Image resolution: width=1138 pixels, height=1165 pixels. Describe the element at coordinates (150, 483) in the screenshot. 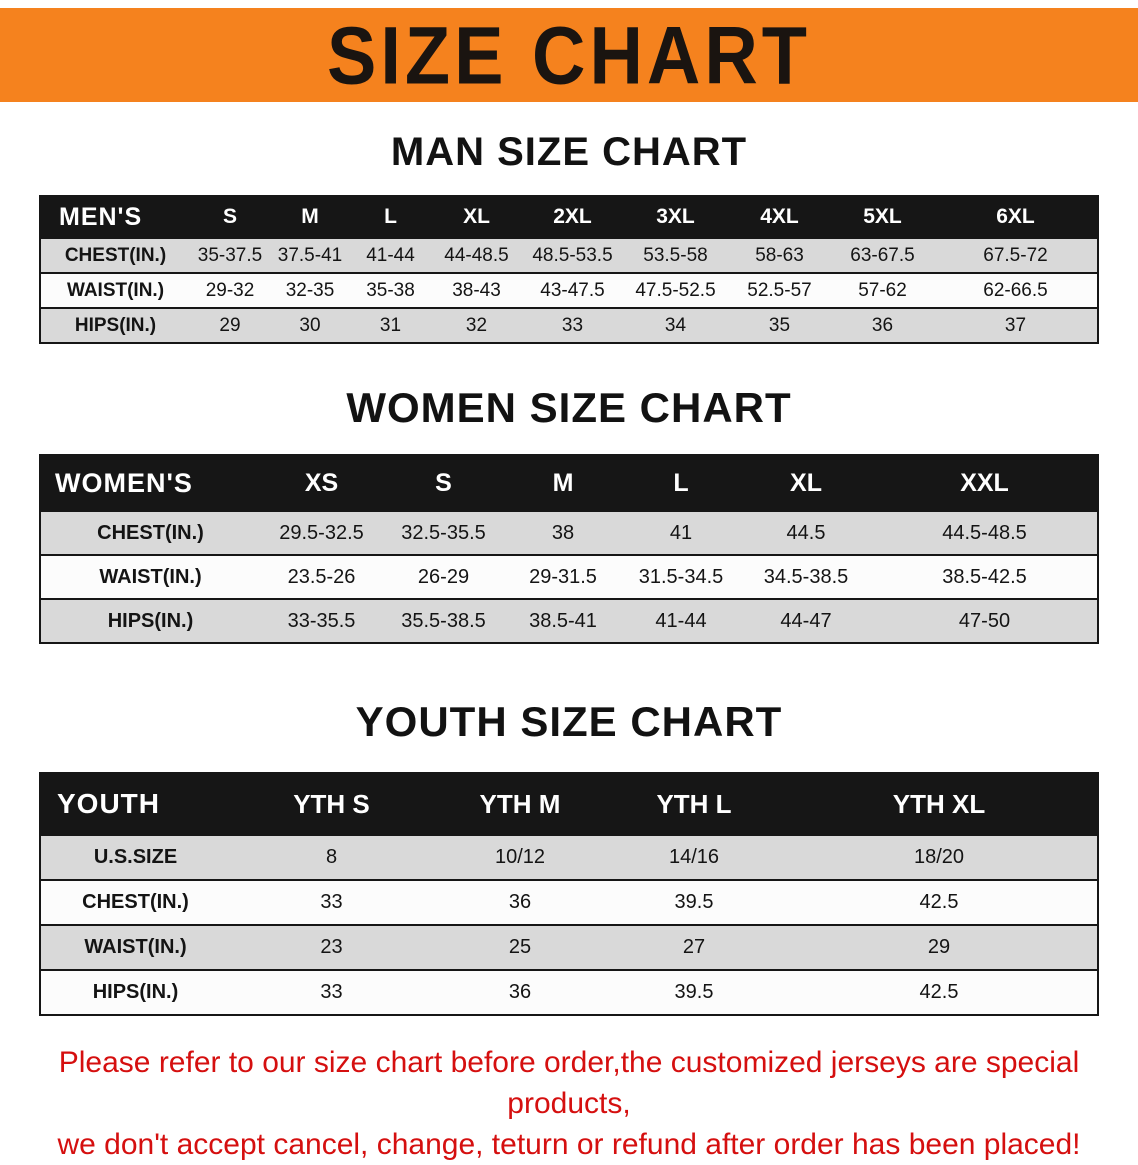

I see `women-header-label: WOMEN'S` at that location.